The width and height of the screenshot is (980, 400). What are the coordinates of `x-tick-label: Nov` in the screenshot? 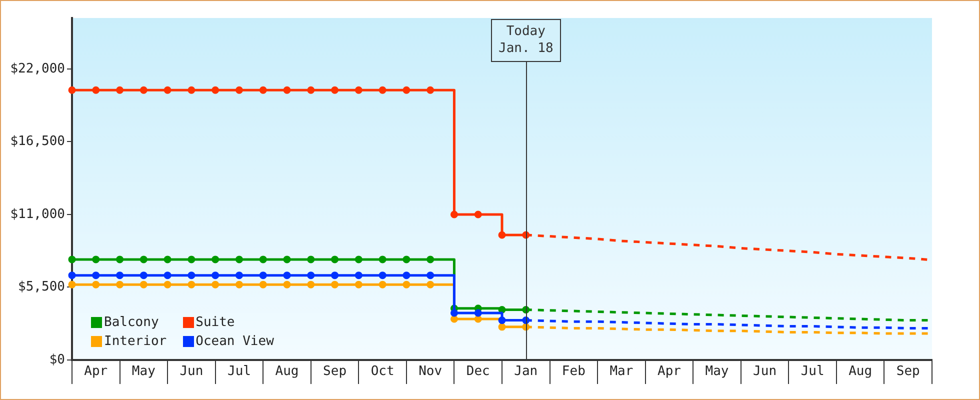 It's located at (430, 372).